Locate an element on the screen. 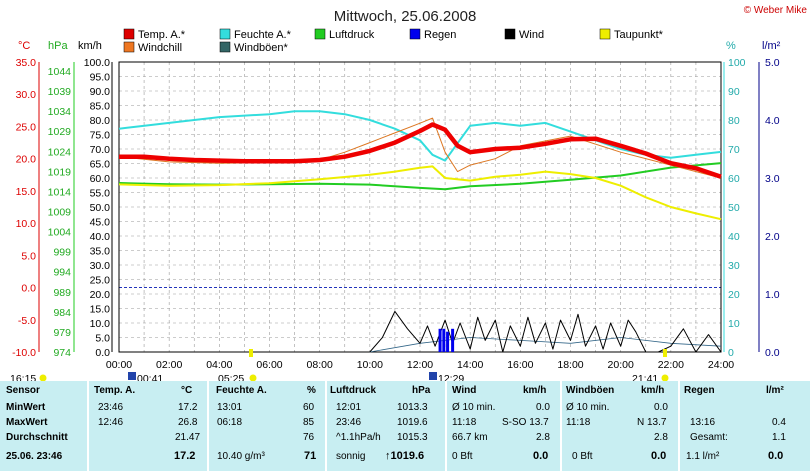 The image size is (810, 471). time-tick-label: 24:00 is located at coordinates (721, 365).